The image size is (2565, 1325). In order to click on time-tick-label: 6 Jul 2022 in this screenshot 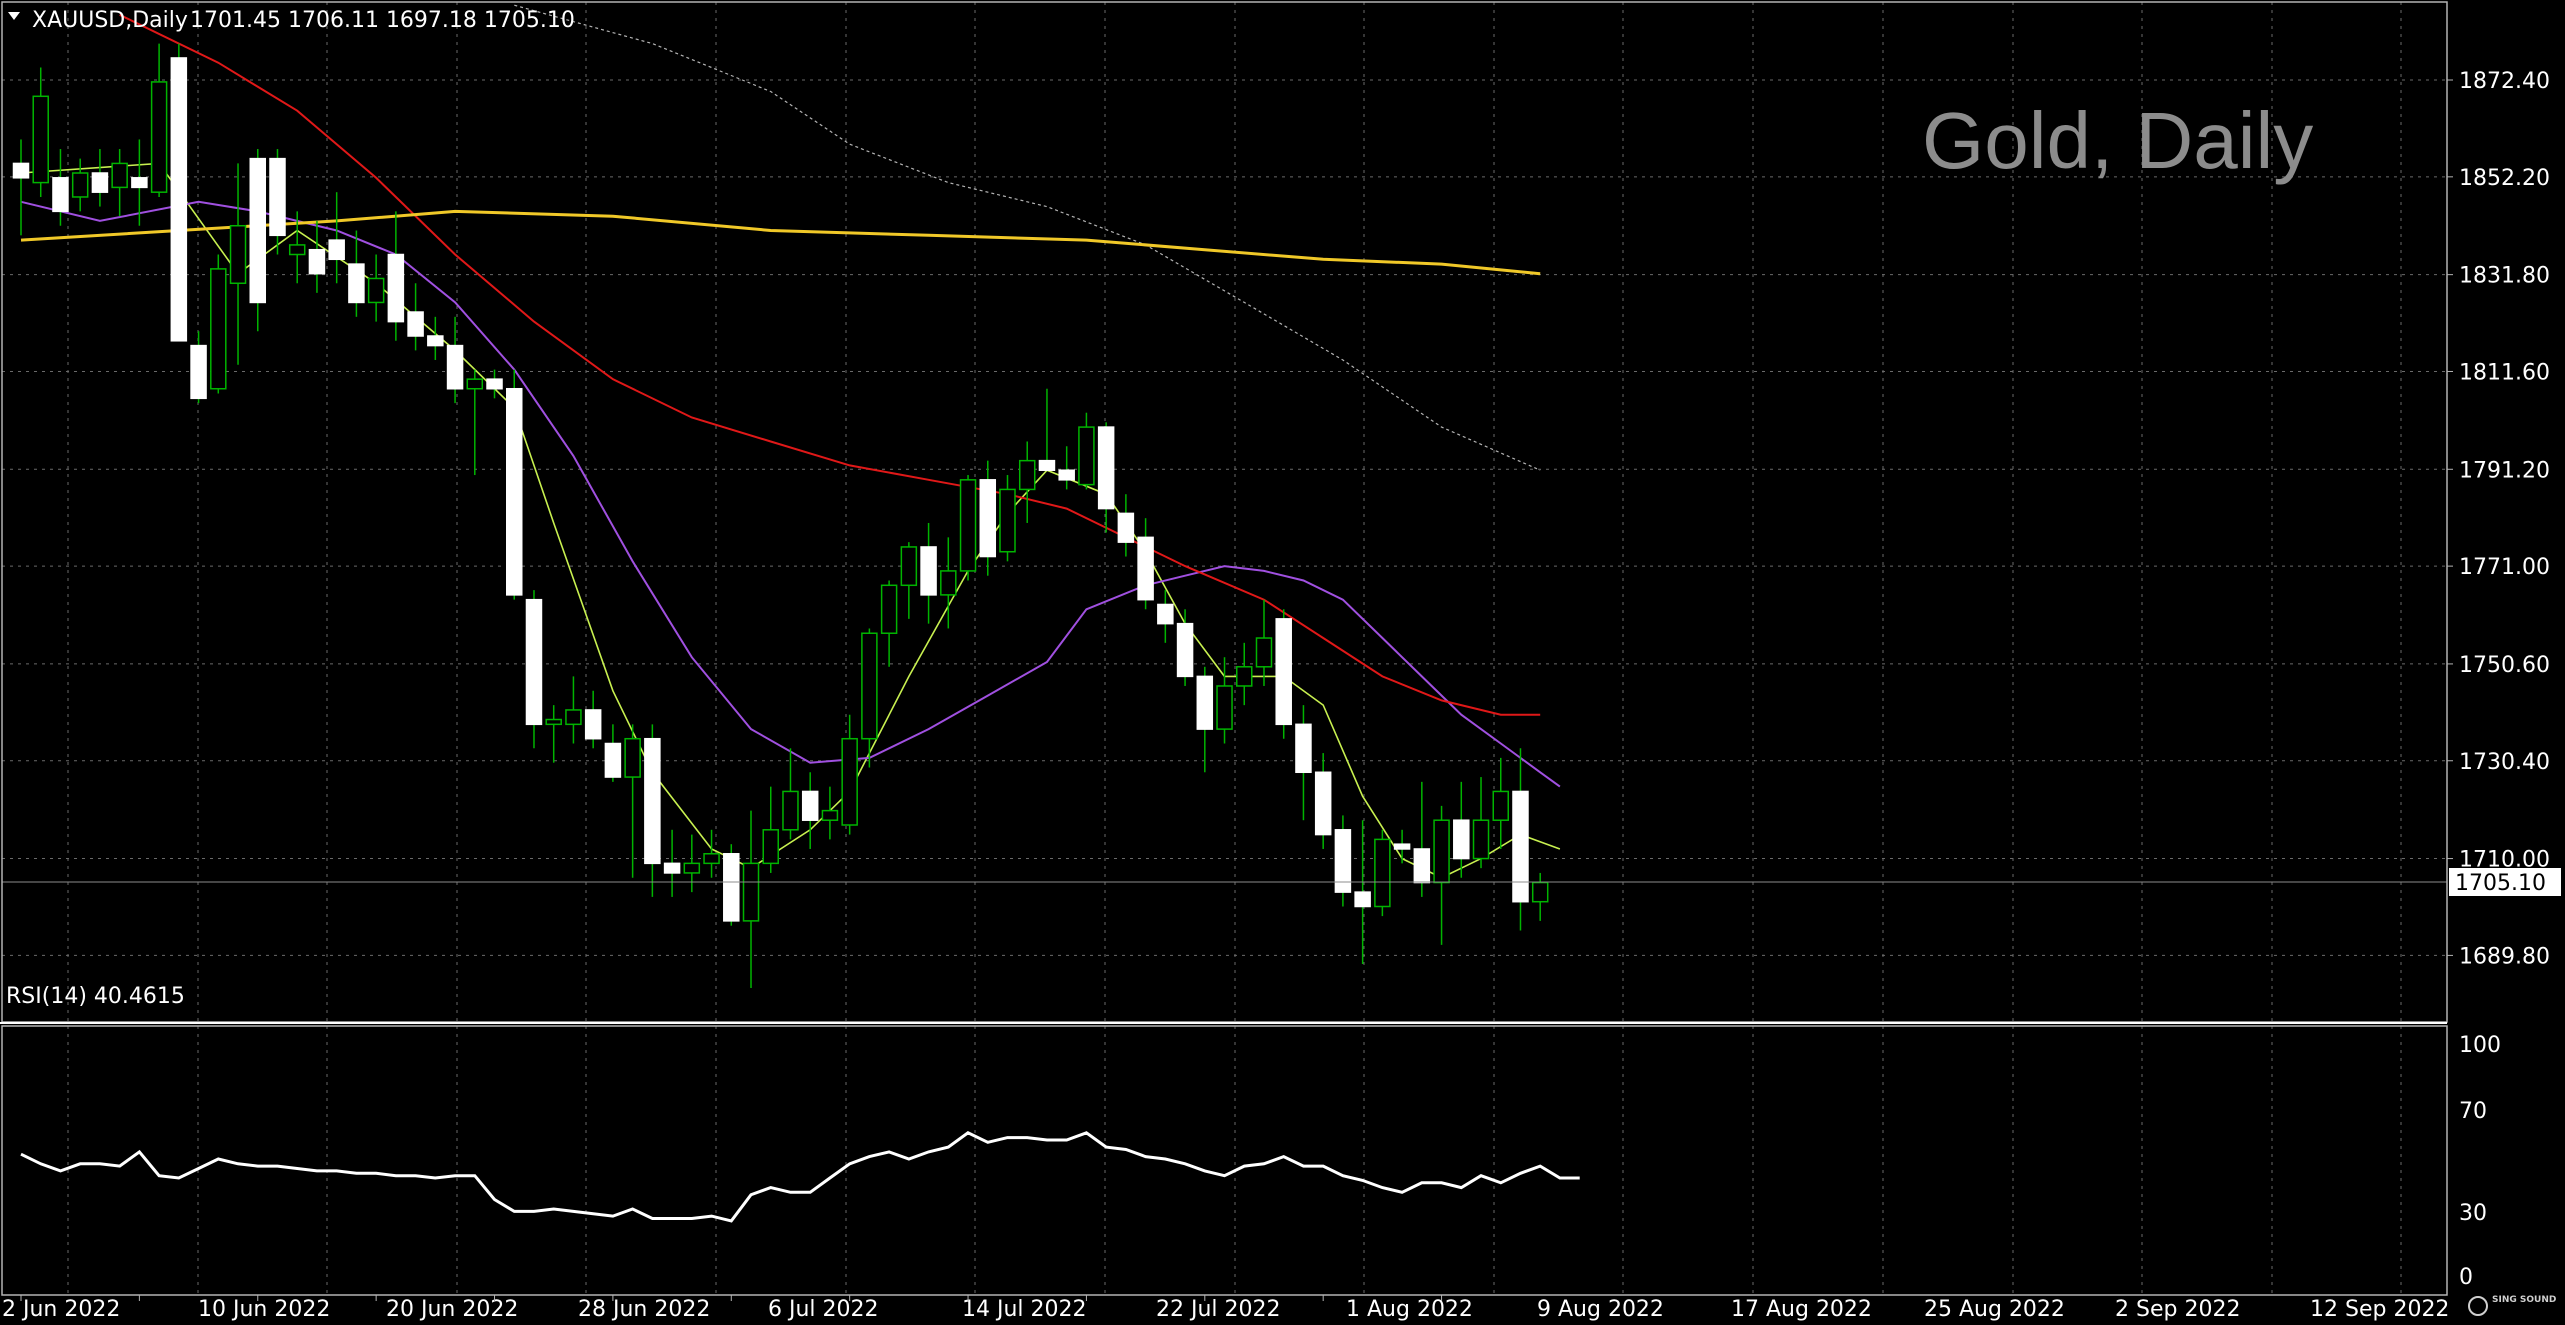, I will do `click(823, 1309)`.